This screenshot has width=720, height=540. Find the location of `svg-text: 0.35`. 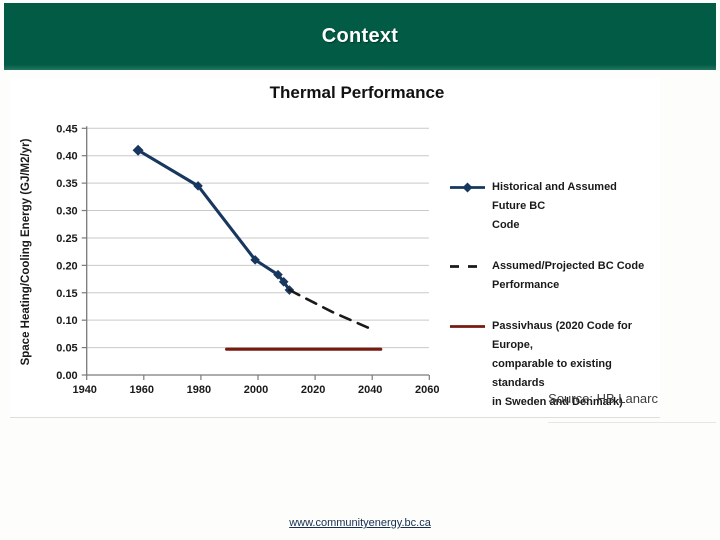

svg-text: 0.35 is located at coordinates (66, 184).